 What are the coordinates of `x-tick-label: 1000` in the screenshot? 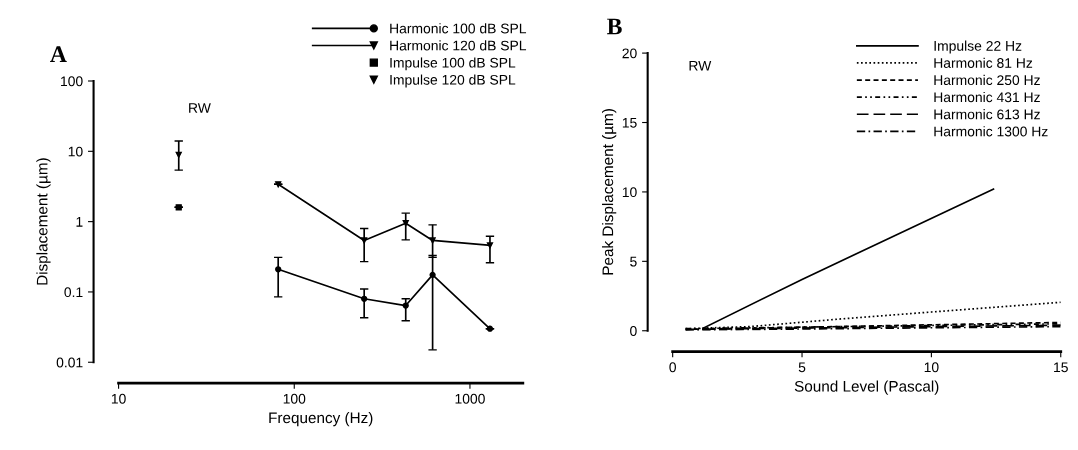 It's located at (470, 398).